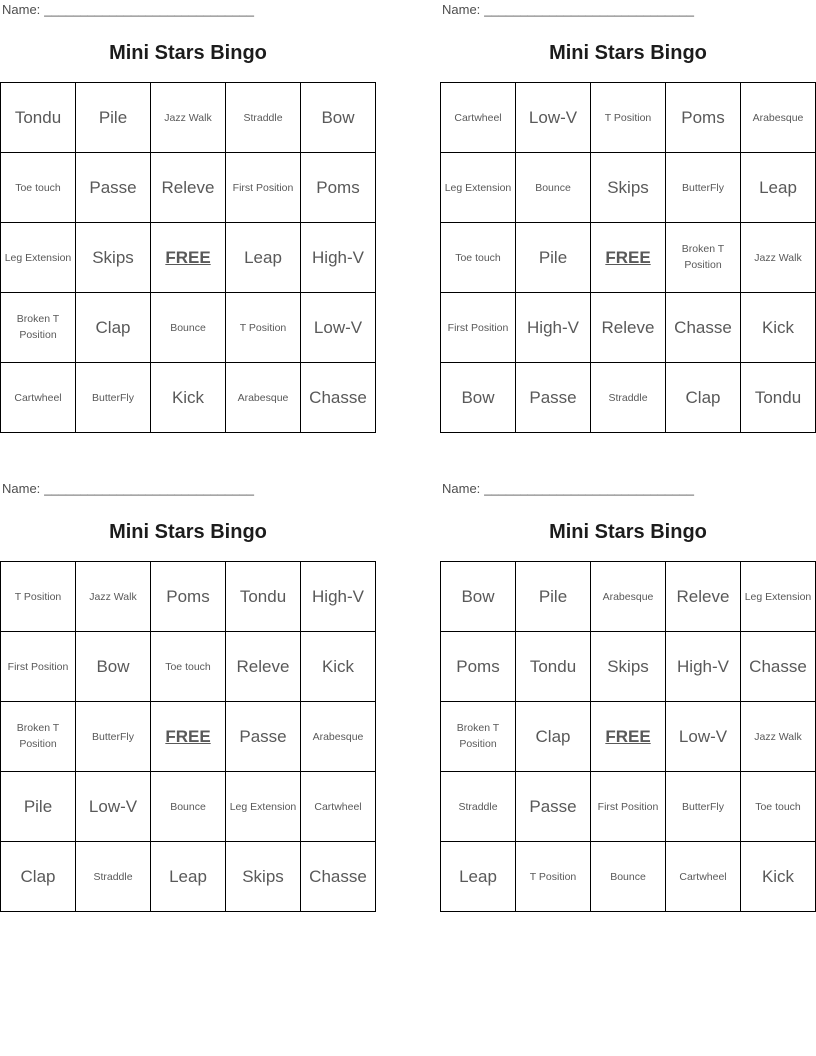 This screenshot has height=1056, width=816. I want to click on bingo-row: Leg Extension Bounce Skips ButterFly Leap, so click(628, 187).